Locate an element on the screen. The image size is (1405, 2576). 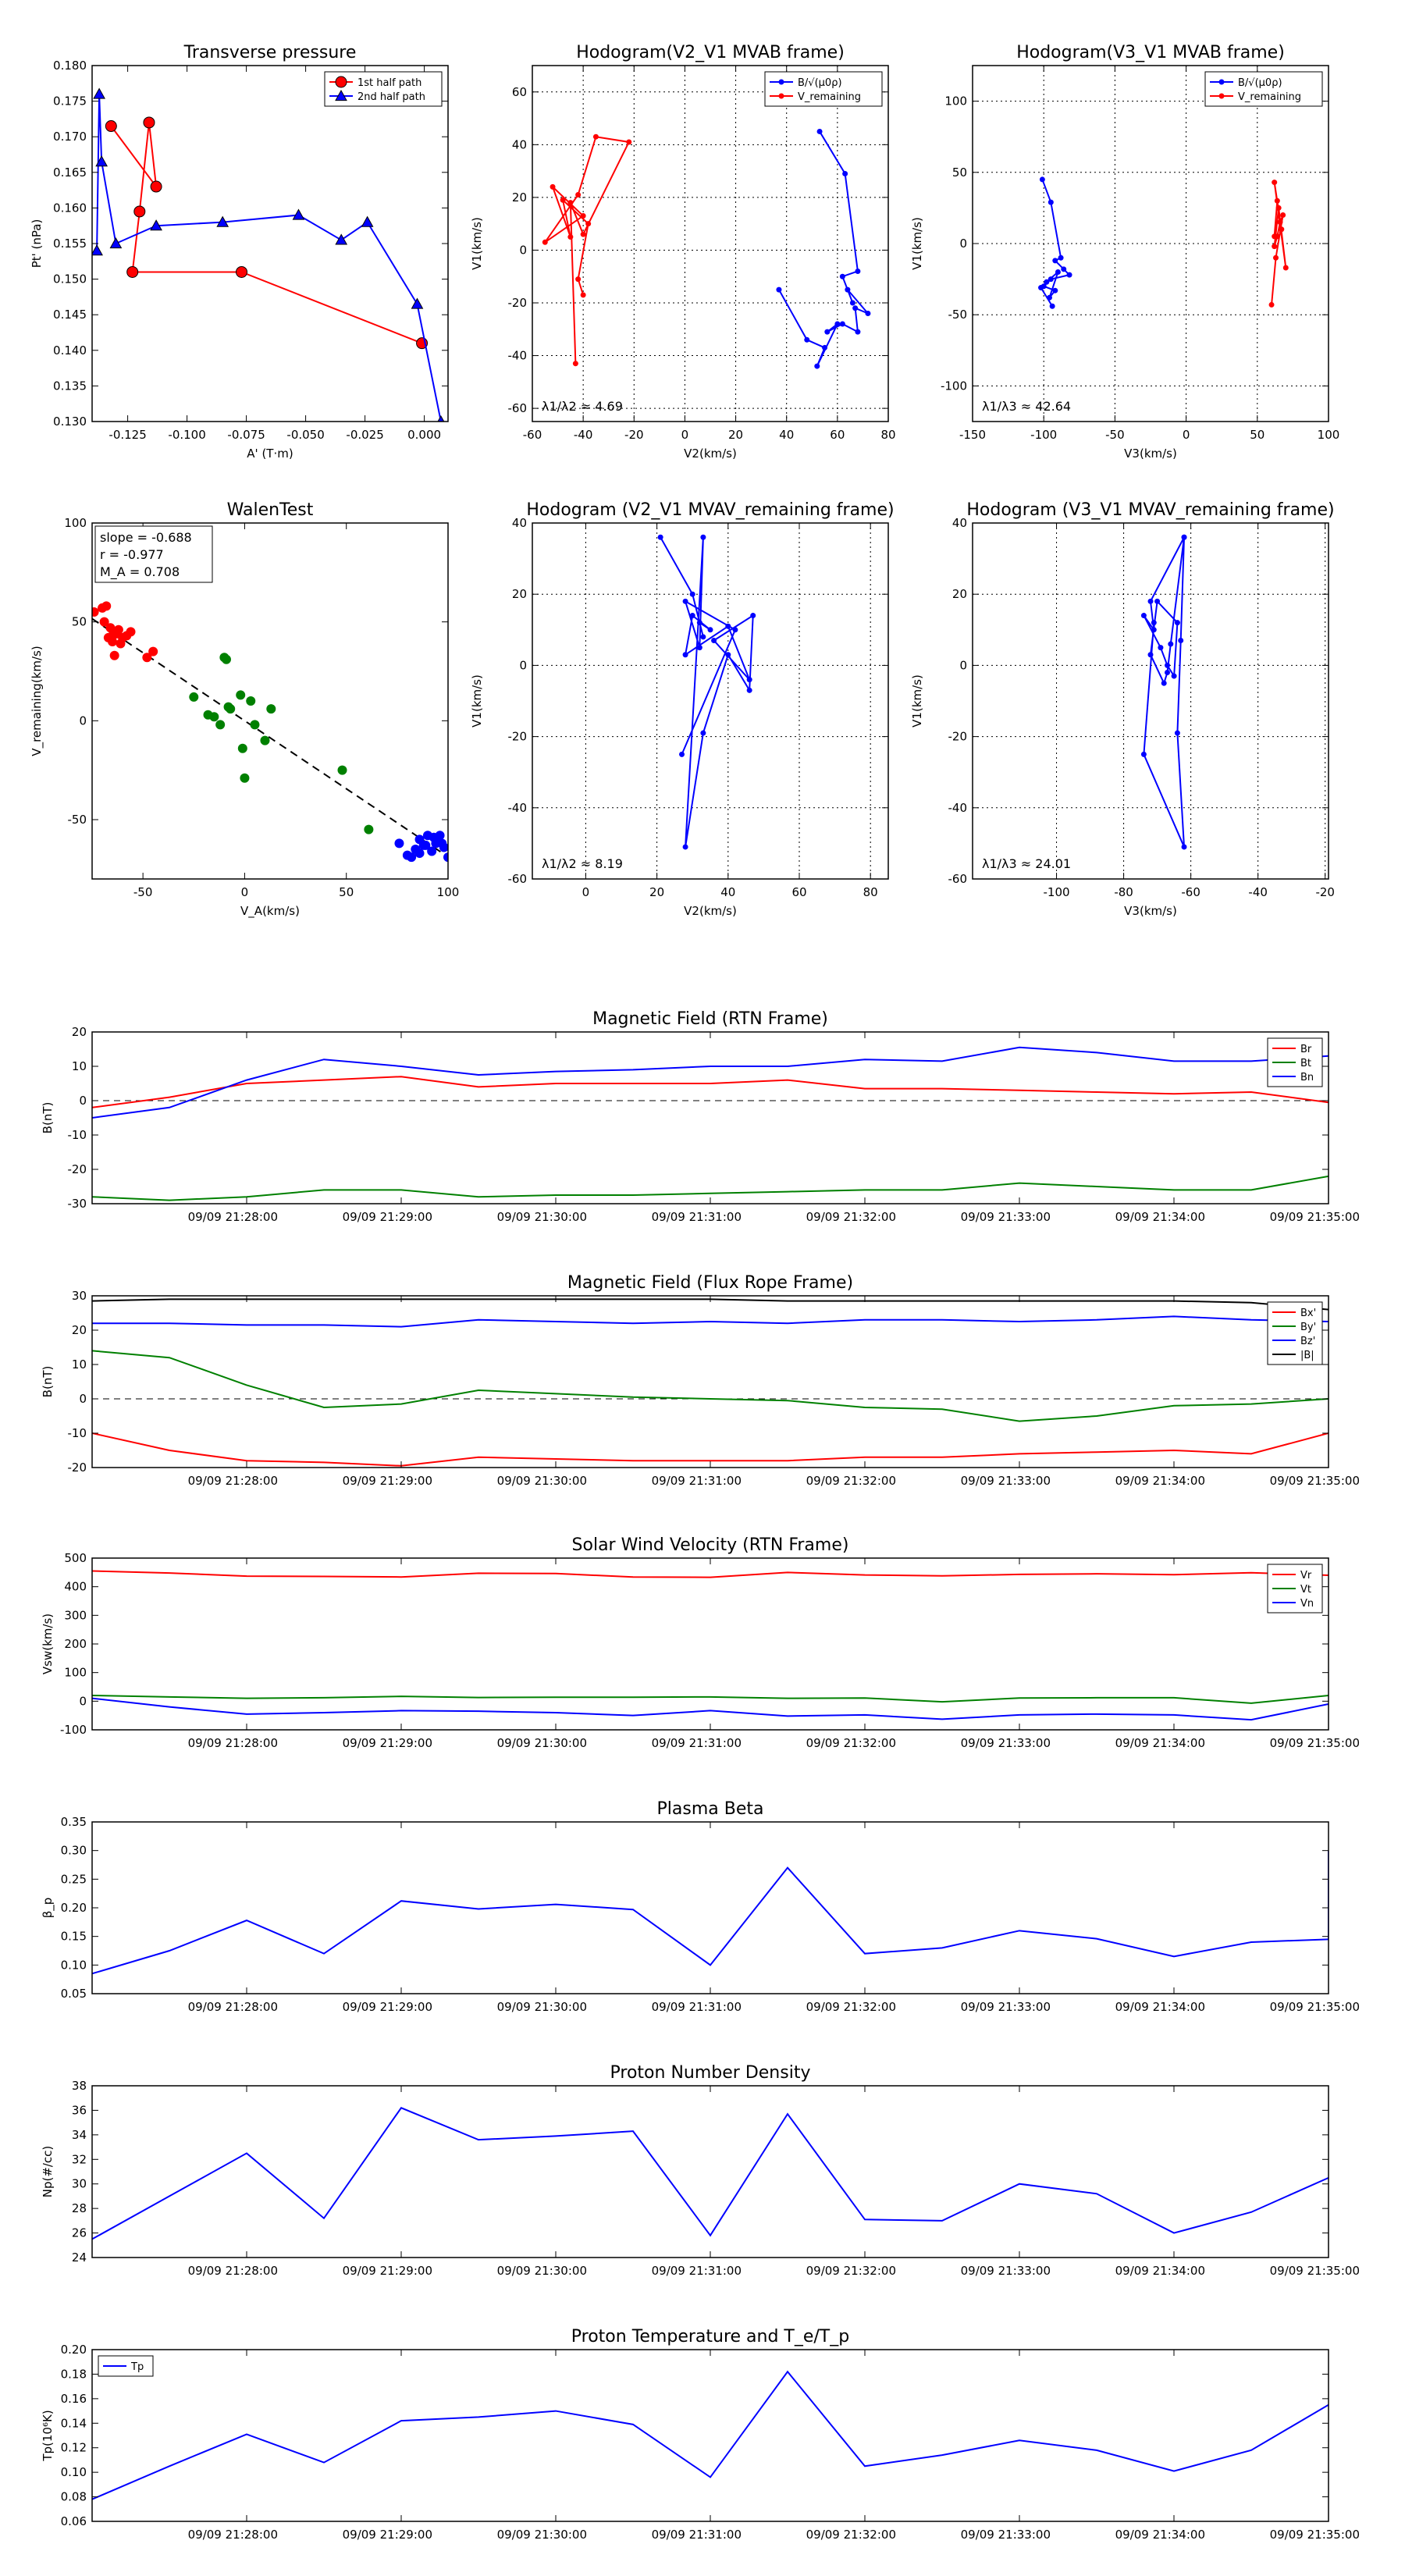
y-tick-label: -100 is located at coordinates (954, 386).